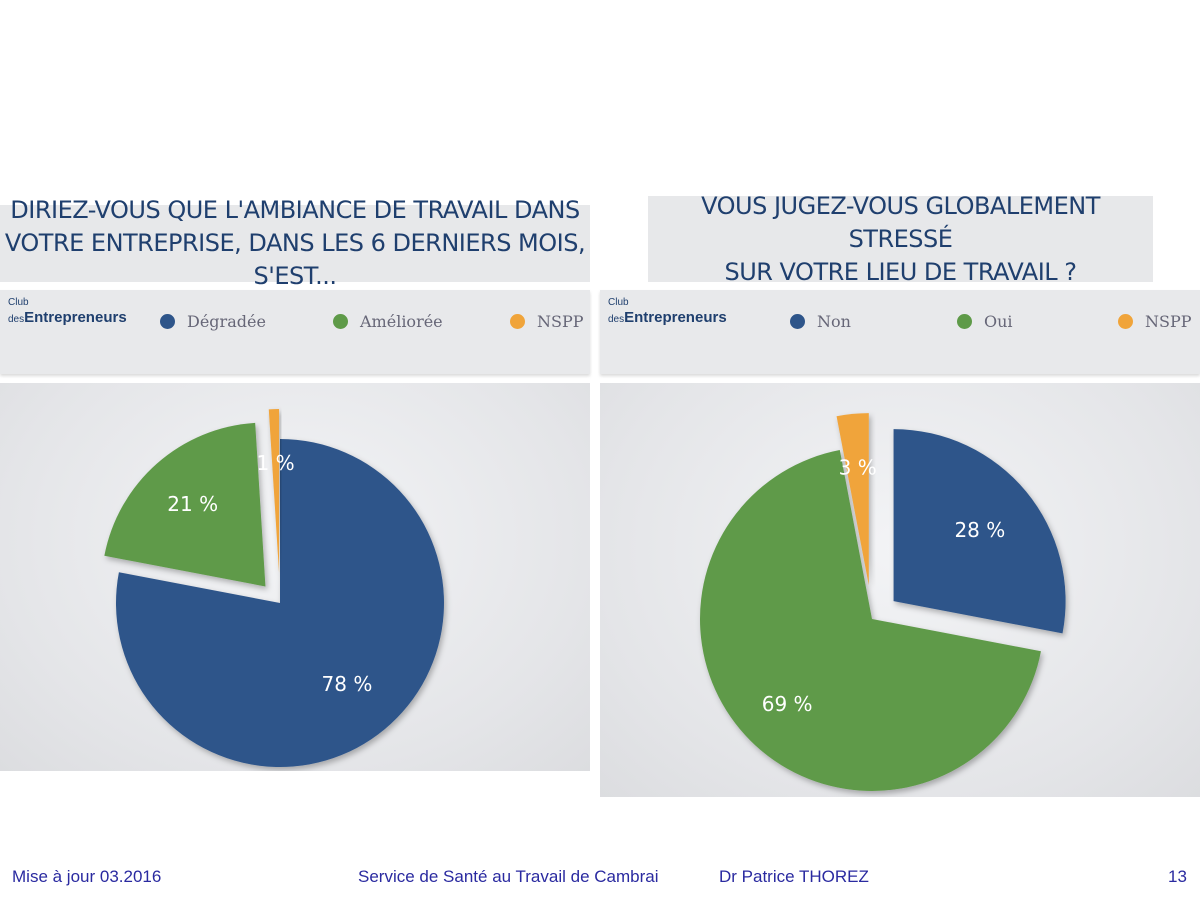  I want to click on footer-update-date: Mise à jour 03.2016, so click(87, 876).